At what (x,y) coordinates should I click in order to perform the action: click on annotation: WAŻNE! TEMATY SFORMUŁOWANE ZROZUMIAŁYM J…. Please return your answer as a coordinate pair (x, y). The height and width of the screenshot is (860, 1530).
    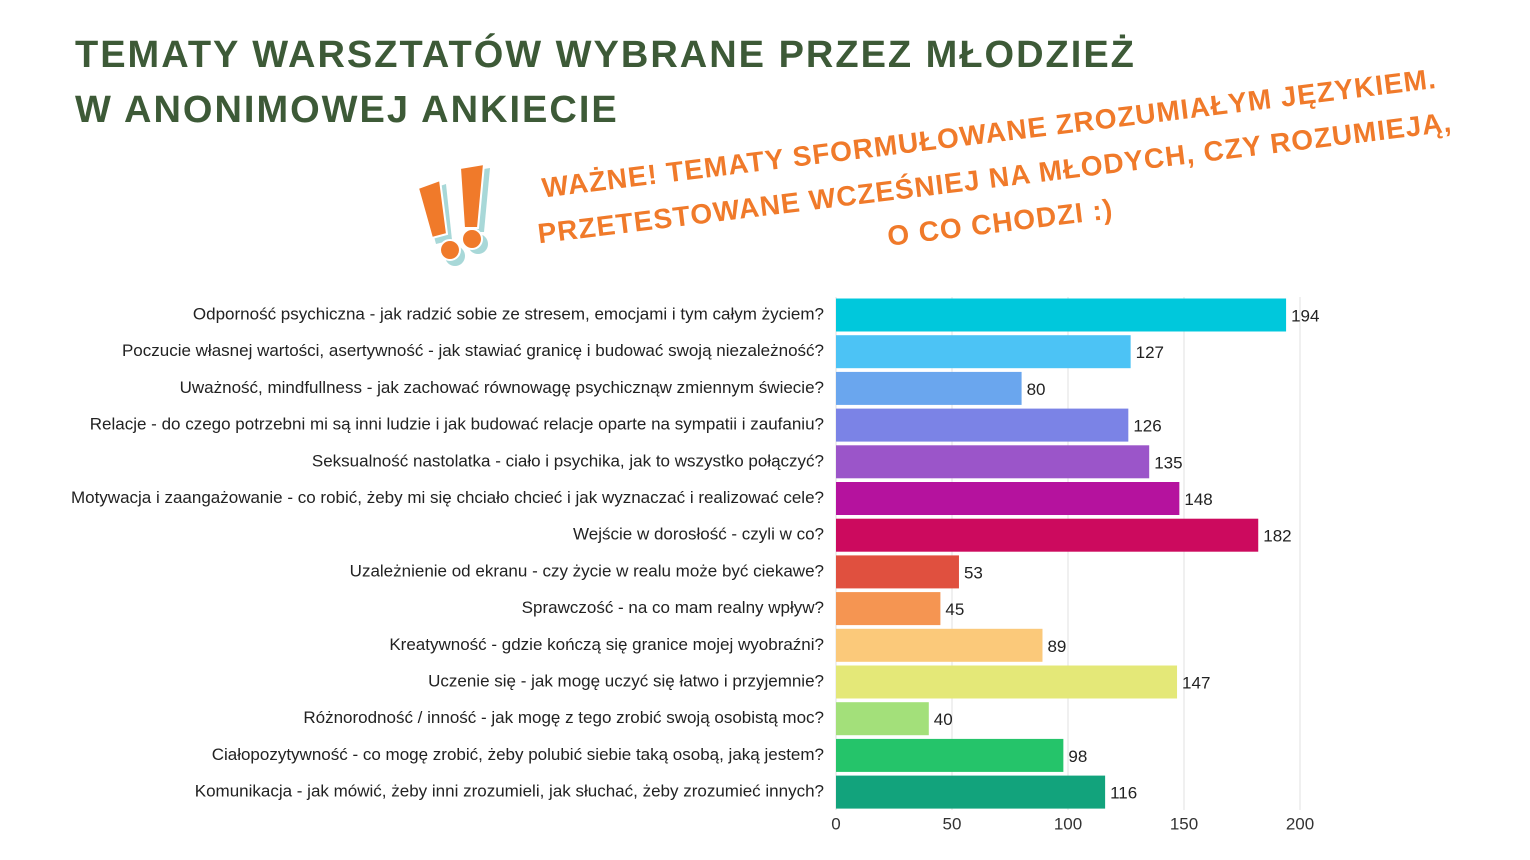
    Looking at the image, I should click on (995, 157).